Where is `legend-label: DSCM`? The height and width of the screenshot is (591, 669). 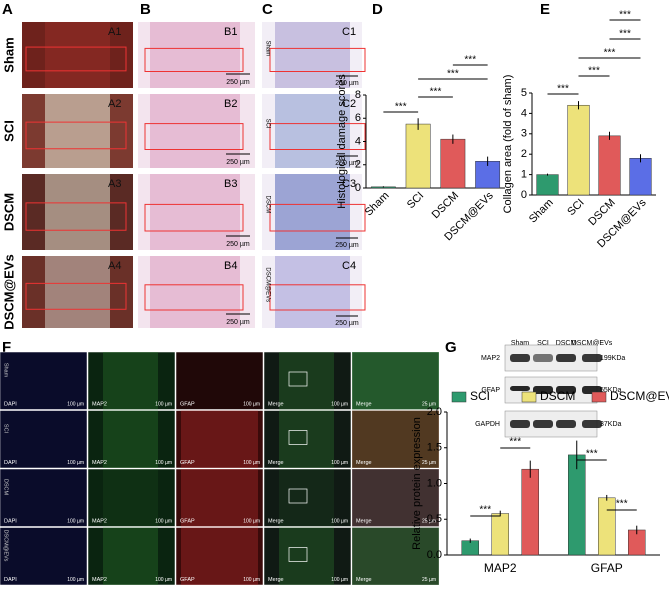 legend-label: DSCM is located at coordinates (557, 396).